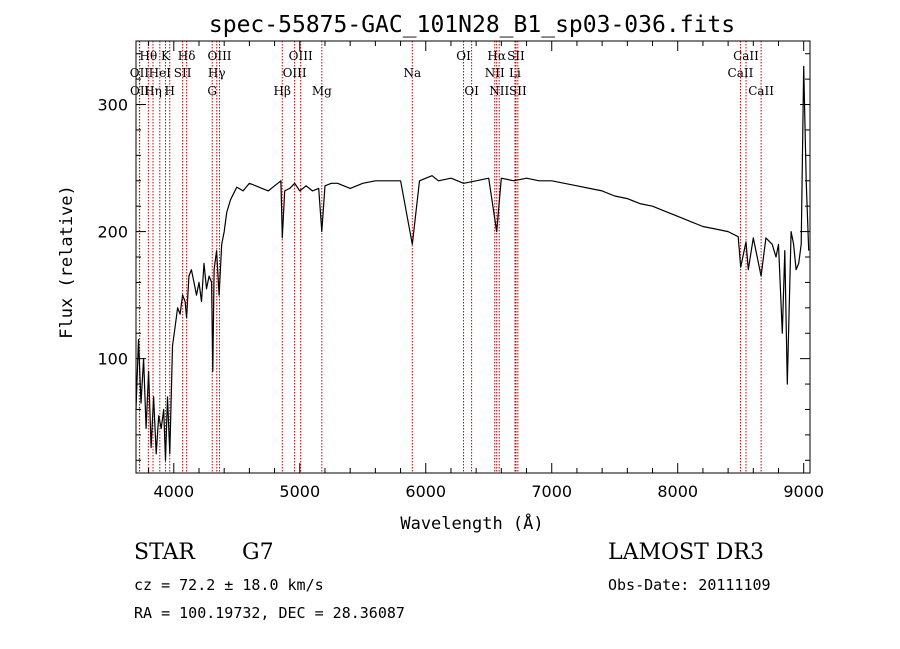  What do you see at coordinates (153, 91) in the screenshot?
I see `emission-line-label: Hη` at bounding box center [153, 91].